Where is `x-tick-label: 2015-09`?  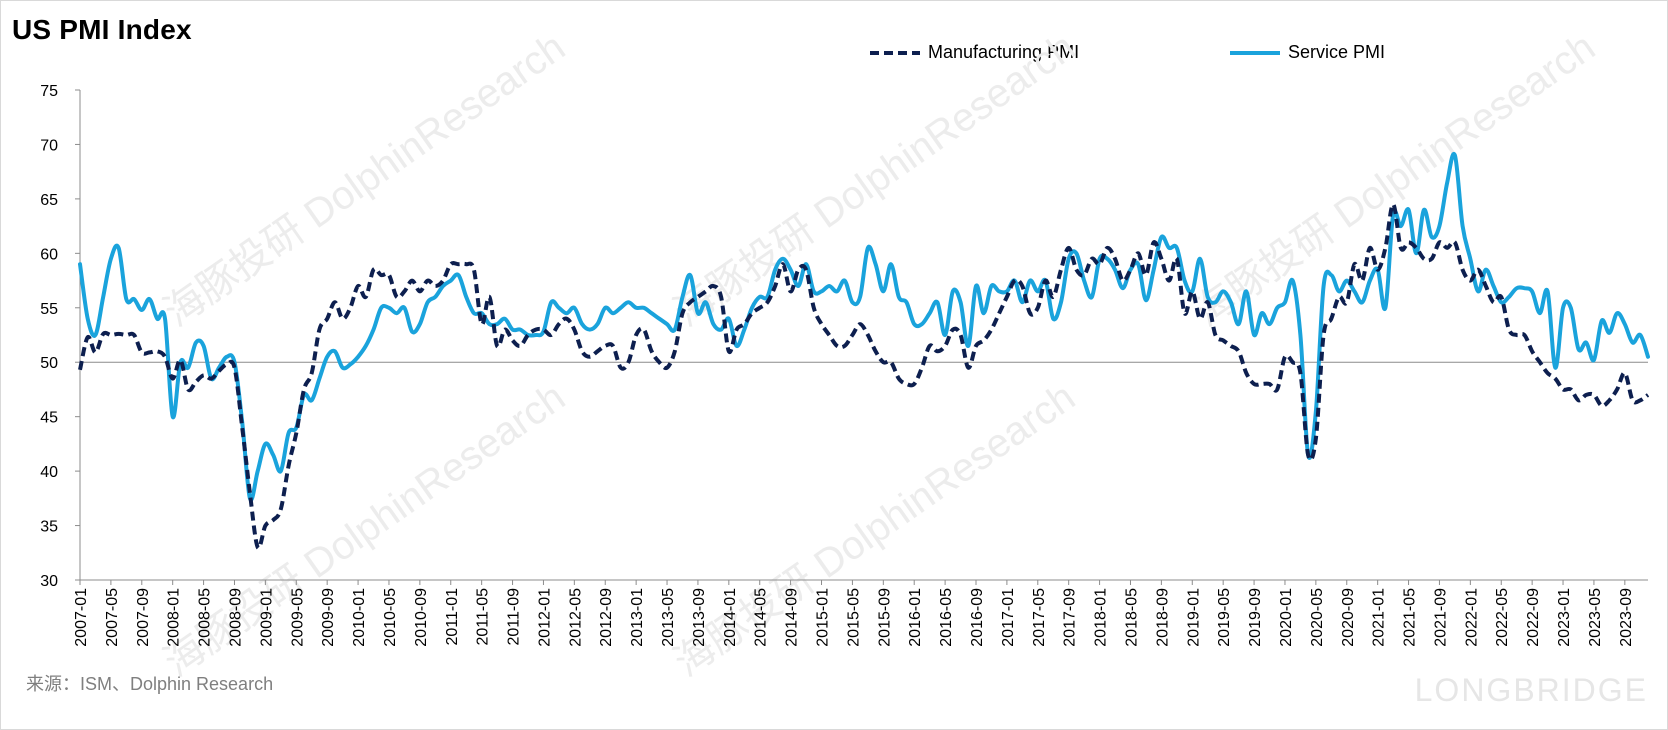 x-tick-label: 2015-09 is located at coordinates (884, 617).